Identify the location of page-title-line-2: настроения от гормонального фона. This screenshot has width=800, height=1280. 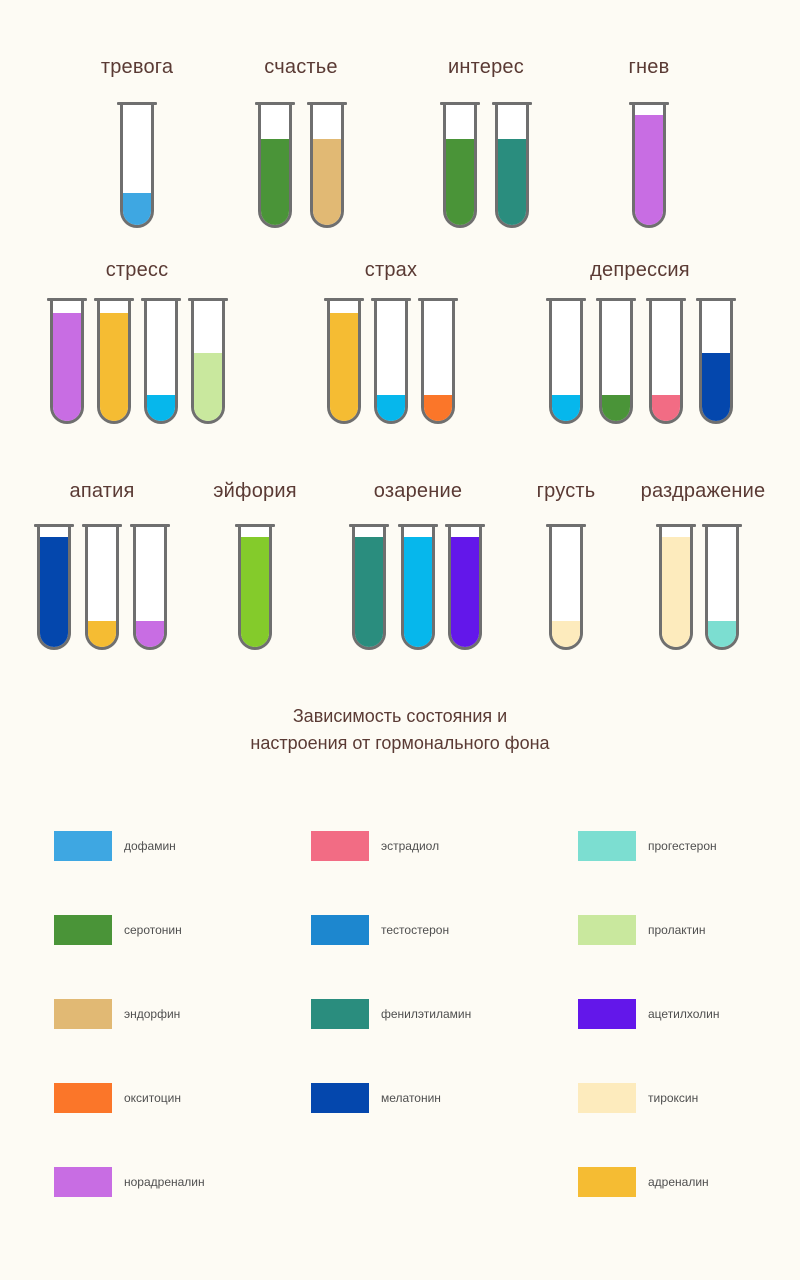
(400, 743).